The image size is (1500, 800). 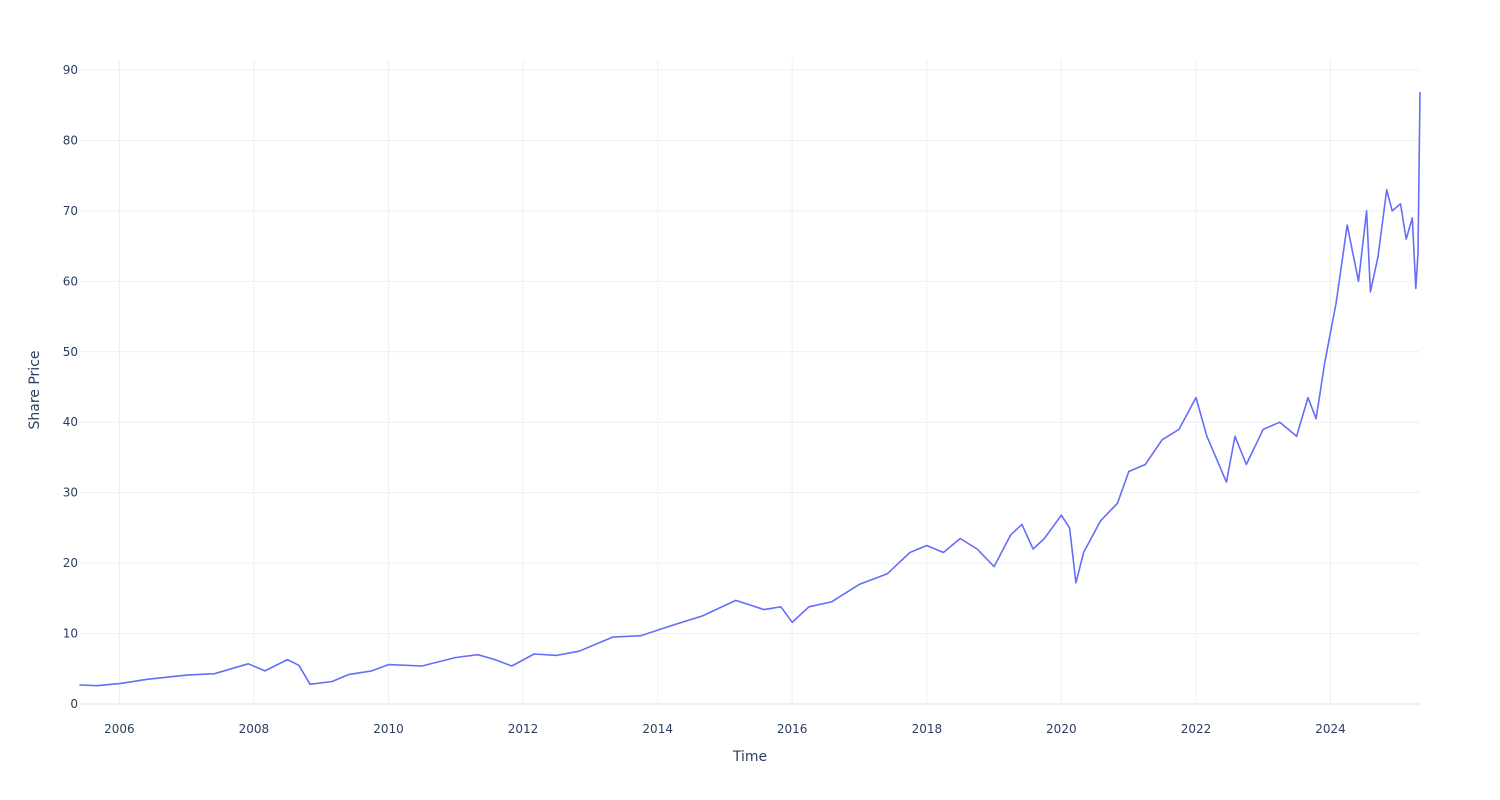 I want to click on x-tick-label: 2008, so click(x=254, y=729).